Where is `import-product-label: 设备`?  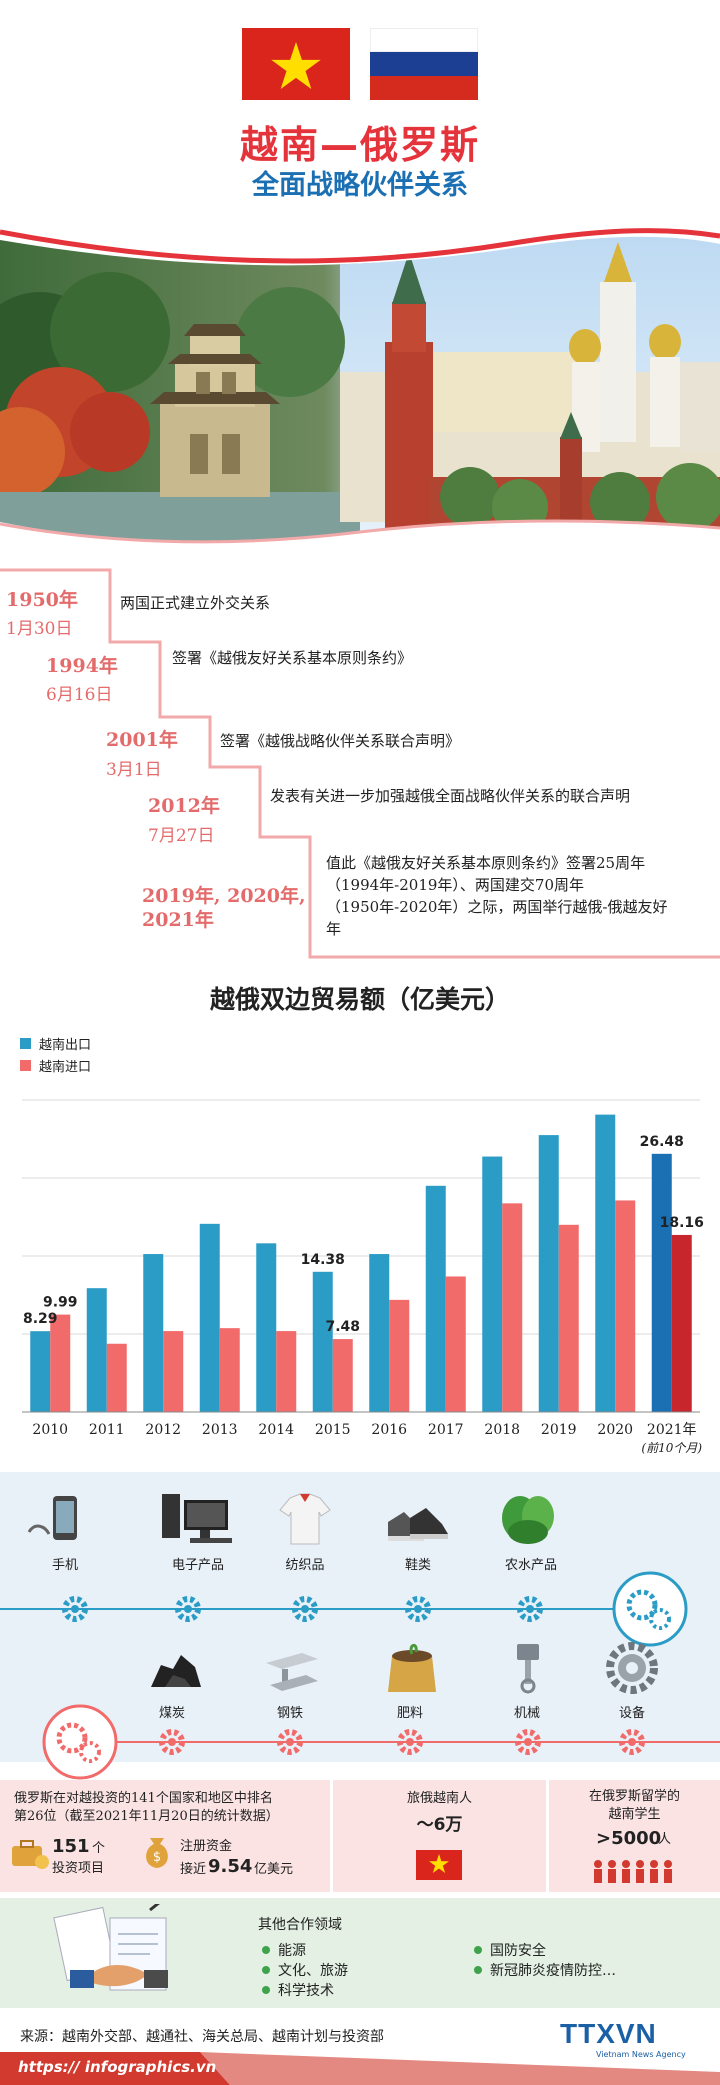
import-product-label: 设备 is located at coordinates (631, 1713).